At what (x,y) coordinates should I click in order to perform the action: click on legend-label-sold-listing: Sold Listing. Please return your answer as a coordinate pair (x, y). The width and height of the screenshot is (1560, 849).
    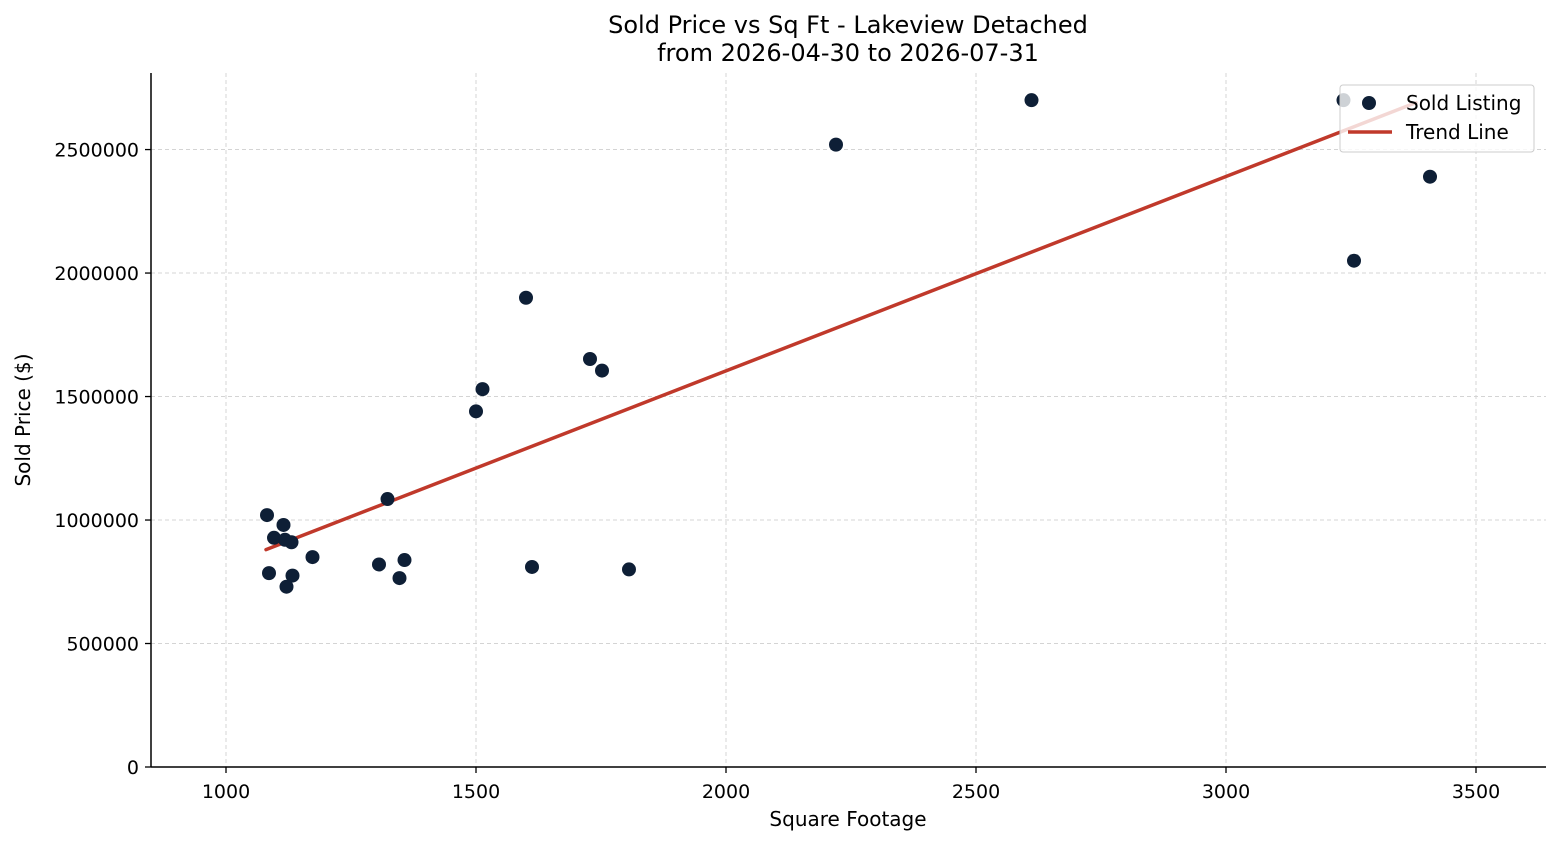
    Looking at the image, I should click on (1463, 103).